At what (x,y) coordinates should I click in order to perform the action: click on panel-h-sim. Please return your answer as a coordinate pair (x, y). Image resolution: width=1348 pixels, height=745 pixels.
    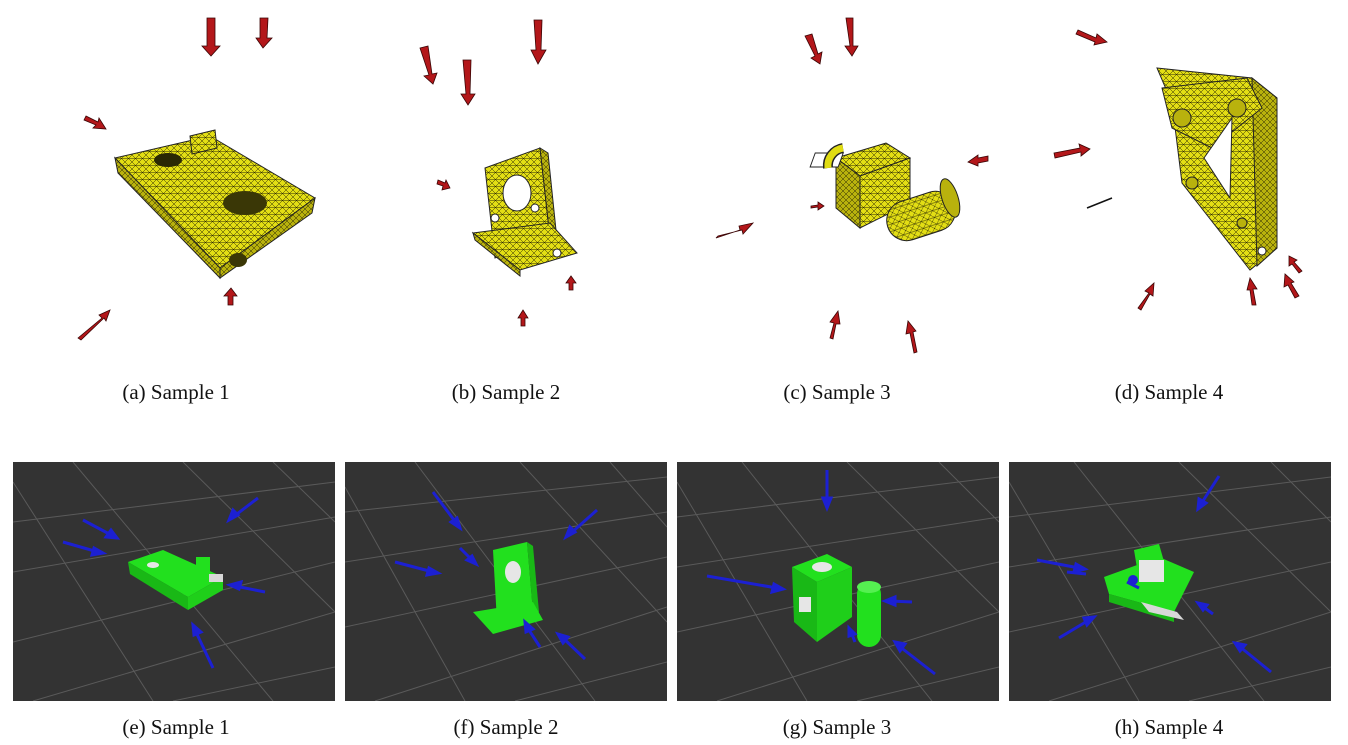
    Looking at the image, I should click on (1170, 581).